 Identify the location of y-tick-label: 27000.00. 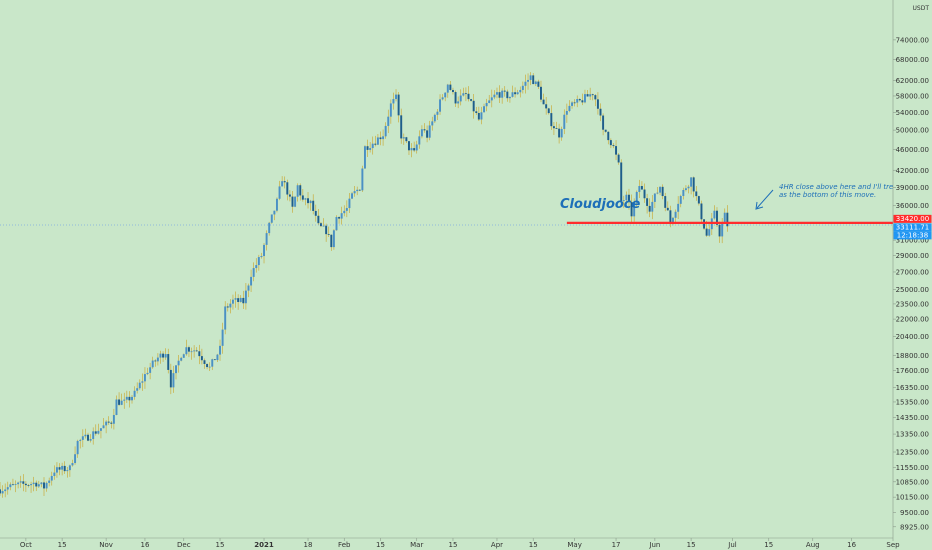
(912, 272).